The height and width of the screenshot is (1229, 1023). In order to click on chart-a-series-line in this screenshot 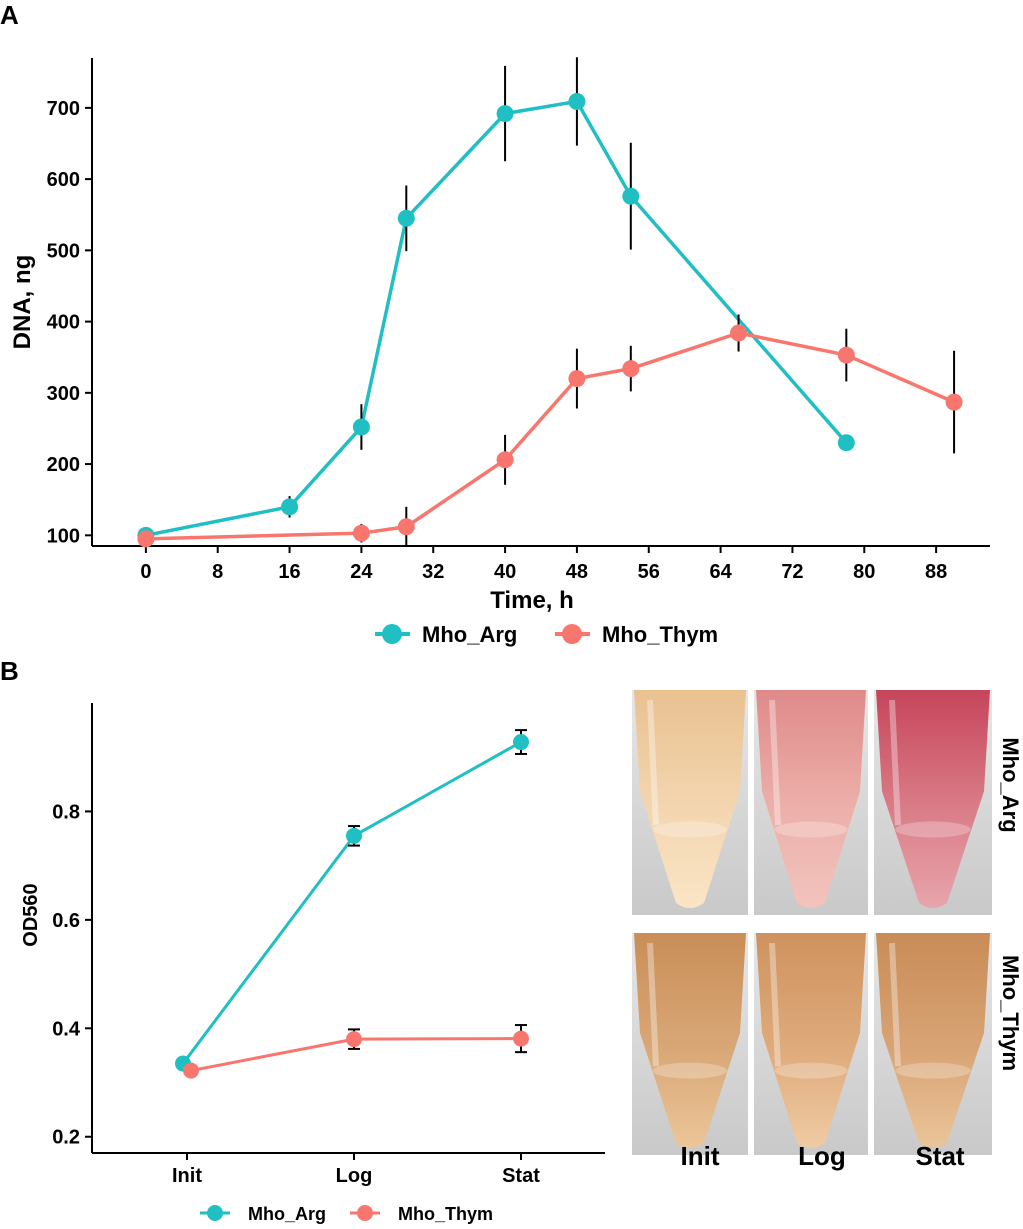, I will do `click(550, 436)`.